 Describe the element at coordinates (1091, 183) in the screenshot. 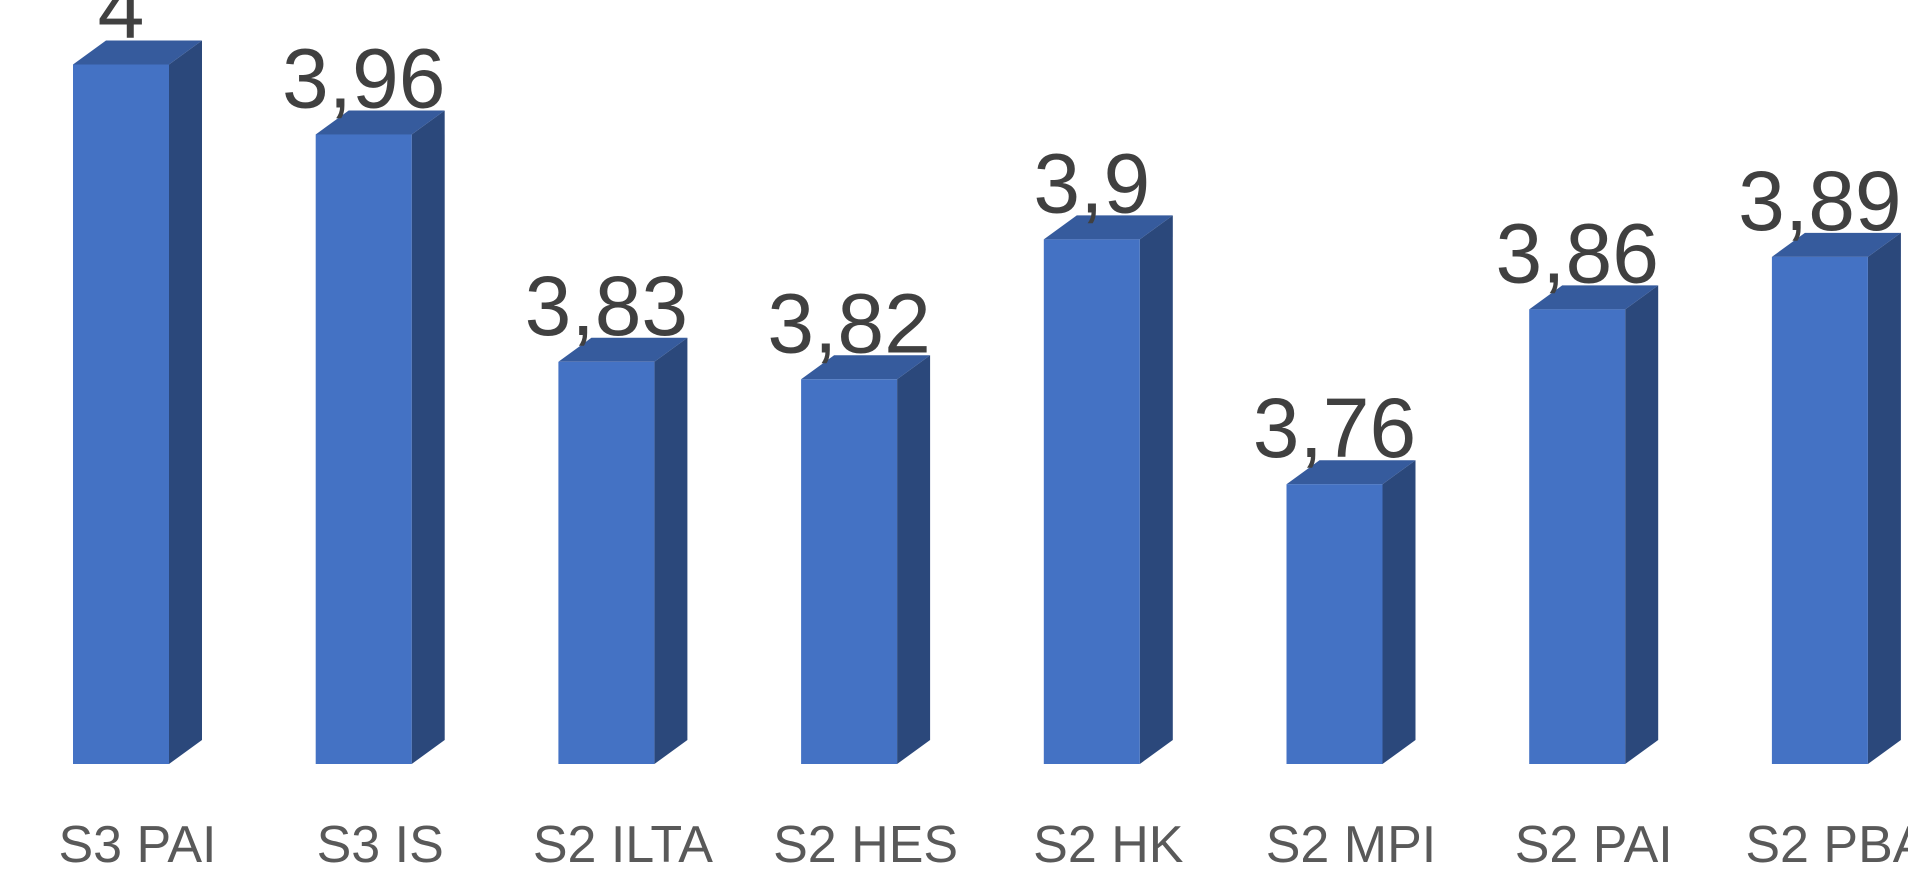

I see `value-label: 3,9` at that location.